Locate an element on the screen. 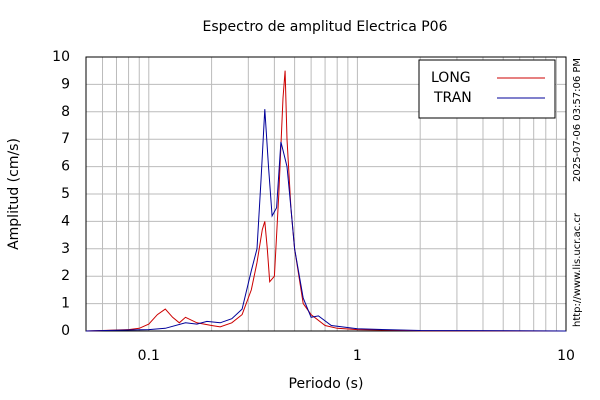 The width and height of the screenshot is (600, 400). legend-label: LONG is located at coordinates (451, 78).